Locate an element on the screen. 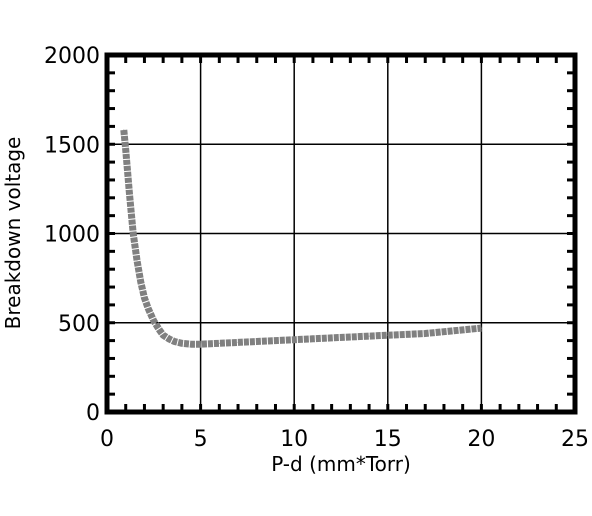  x-tick-label: 5 is located at coordinates (201, 439).